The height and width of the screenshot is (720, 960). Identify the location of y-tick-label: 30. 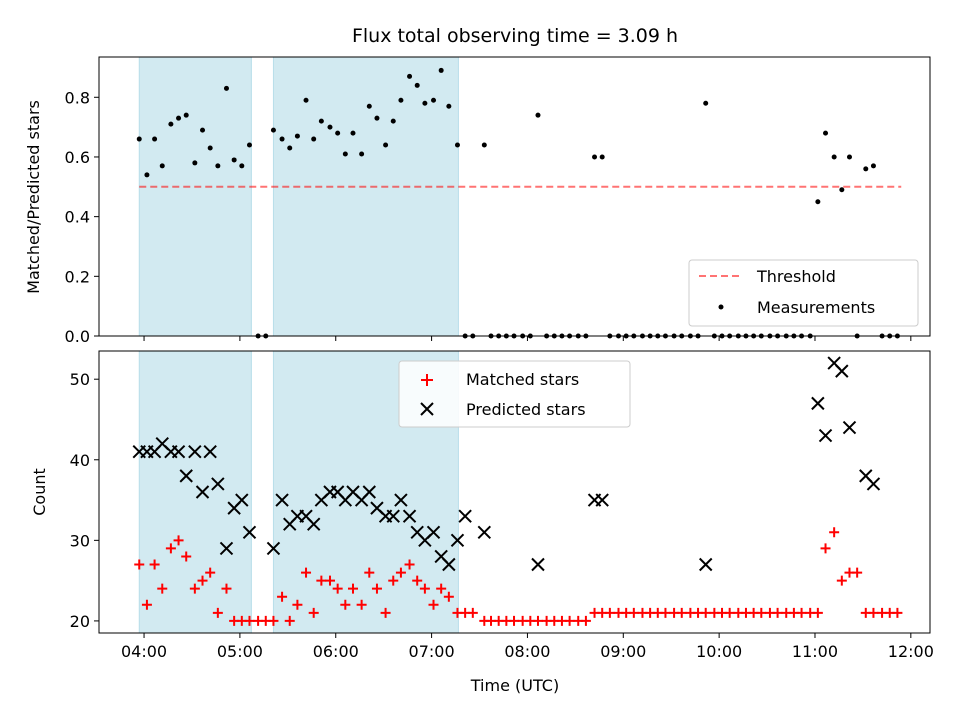
(80, 540).